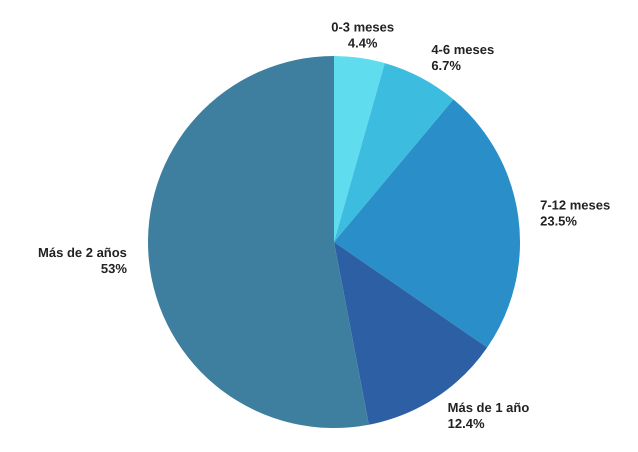  I want to click on slice-label: 4-6 meses, so click(462, 49).